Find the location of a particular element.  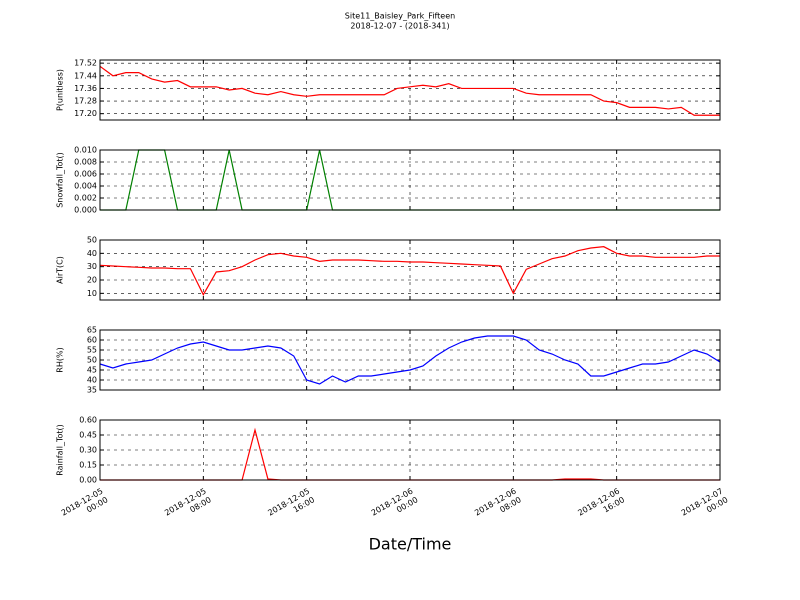

y-tick-label: 0.00 is located at coordinates (88, 480).